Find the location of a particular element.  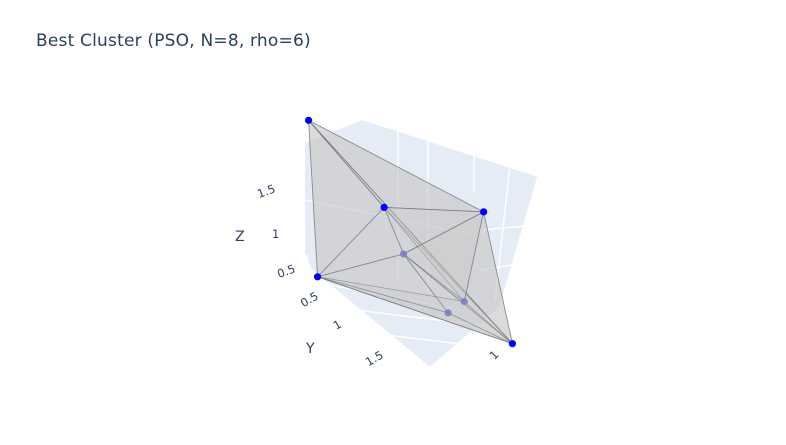

z-axis: 0.5 1 1.5 Z is located at coordinates (266, 231).